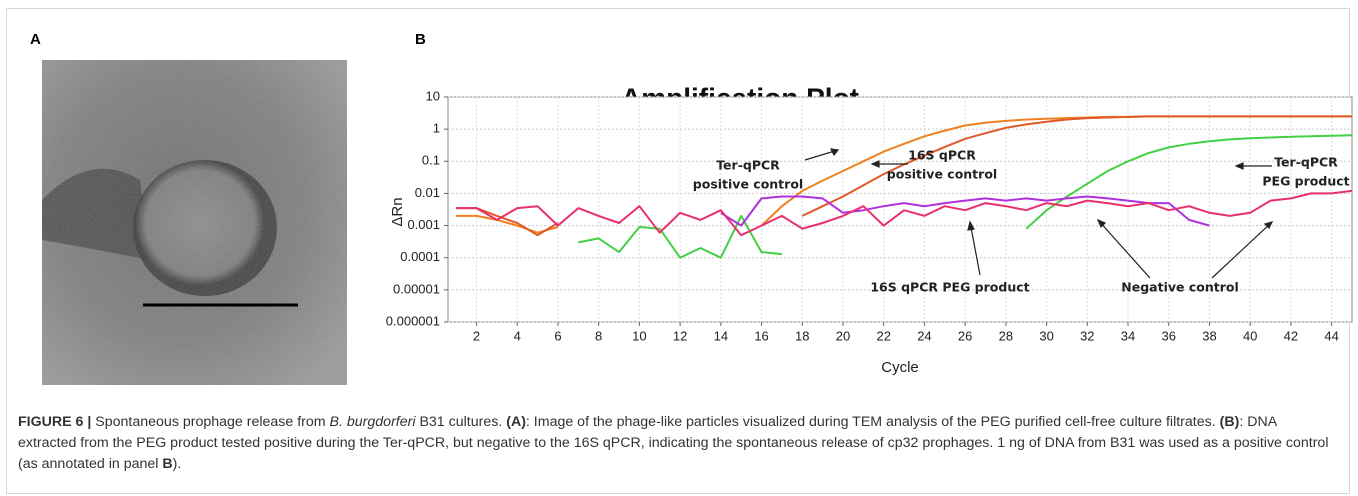  Describe the element at coordinates (1305, 181) in the screenshot. I see `annotation: PEG product` at that location.